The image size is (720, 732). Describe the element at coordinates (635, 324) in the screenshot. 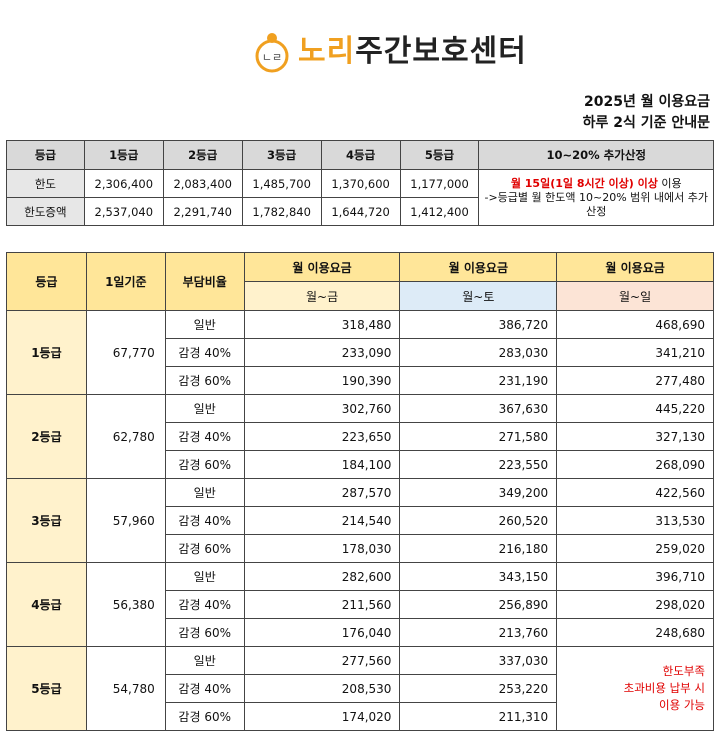

I see `fee-value-cell: 468,690` at that location.